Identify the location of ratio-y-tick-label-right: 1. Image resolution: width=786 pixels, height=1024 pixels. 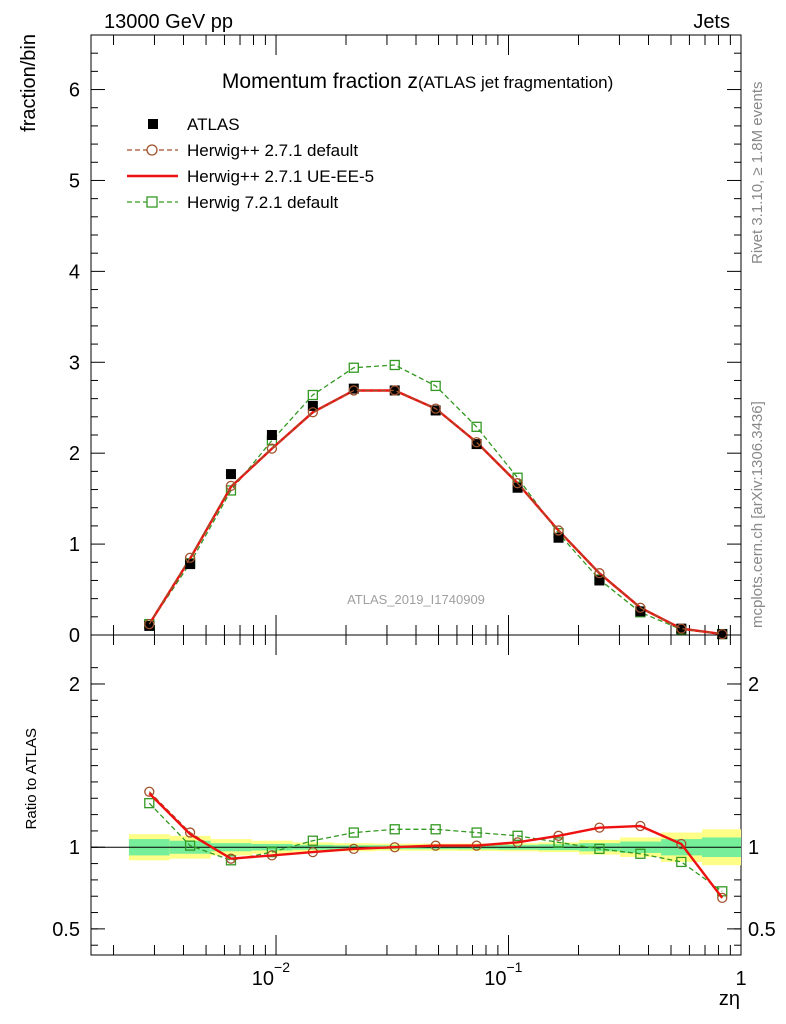
(753, 848).